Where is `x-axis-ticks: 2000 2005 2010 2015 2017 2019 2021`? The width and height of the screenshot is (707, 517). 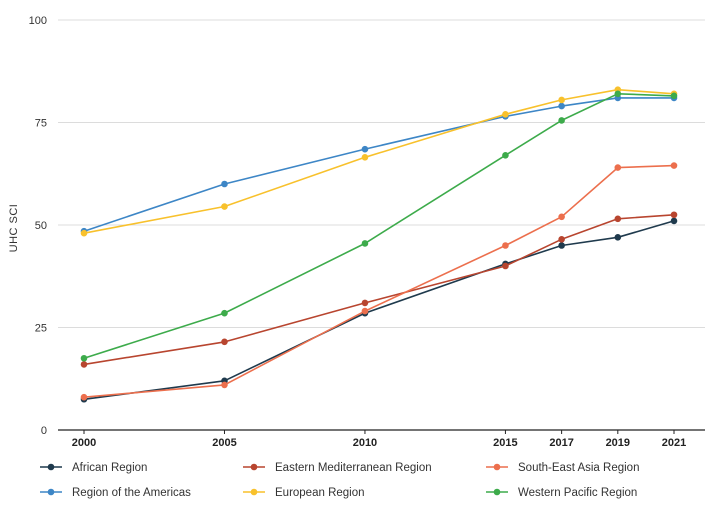 x-axis-ticks: 2000 2005 2010 2015 2017 2019 2021 is located at coordinates (379, 439).